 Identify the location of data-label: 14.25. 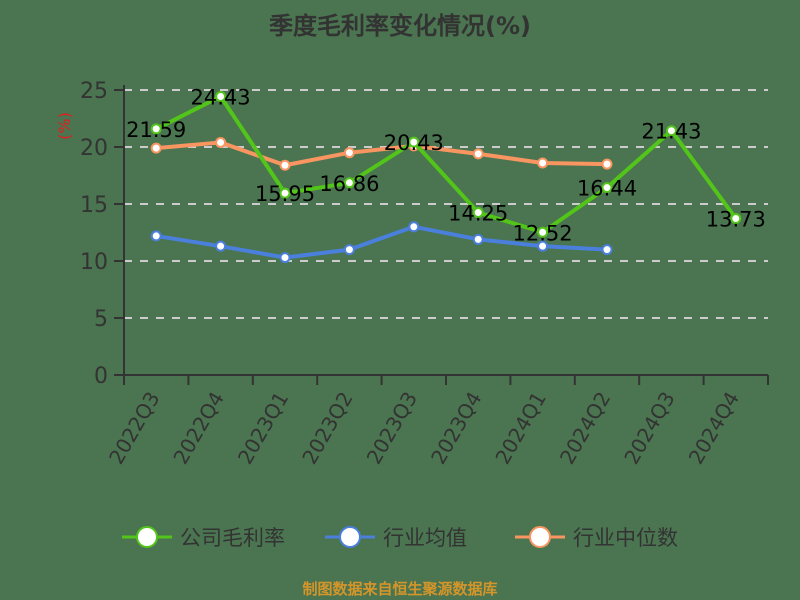
(478, 214).